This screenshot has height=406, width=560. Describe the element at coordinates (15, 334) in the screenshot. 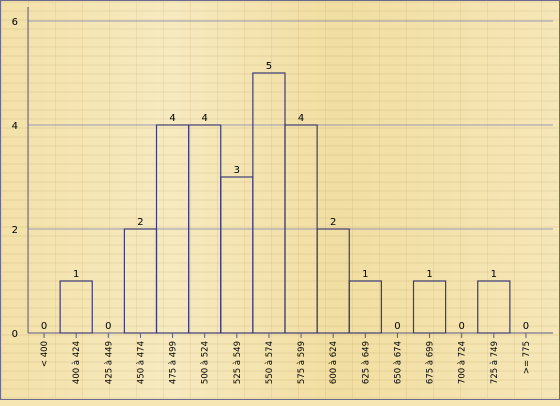

I see `y-tick-label: 0` at that location.